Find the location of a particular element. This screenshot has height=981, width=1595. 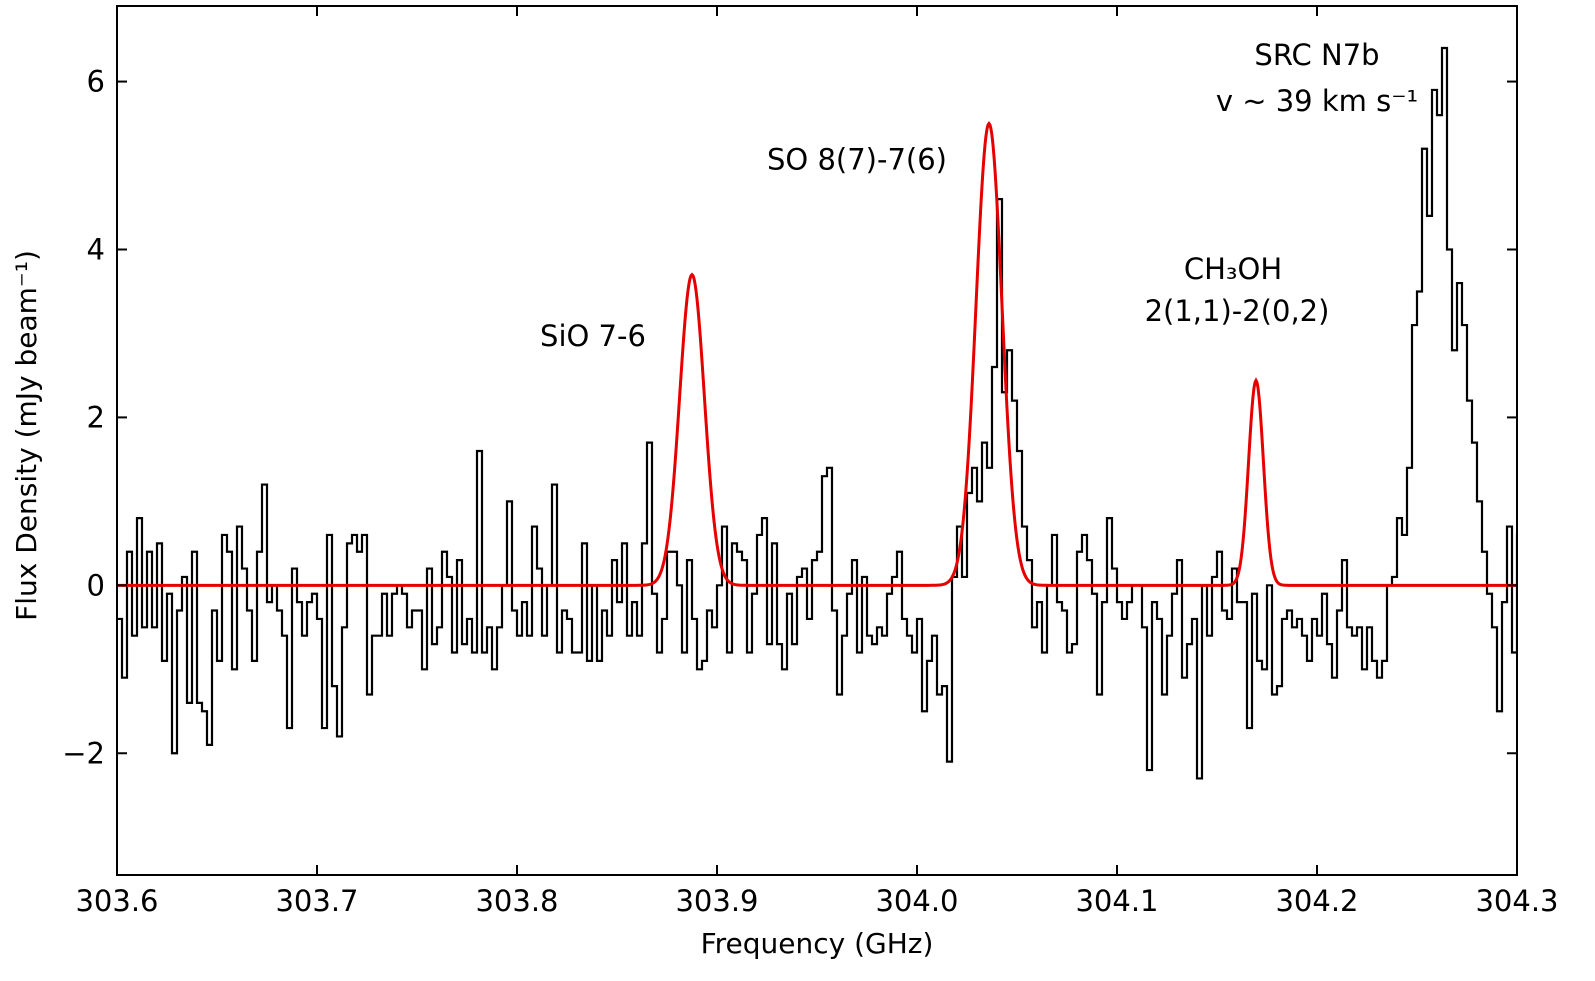

annotation-label: SRC N7b is located at coordinates (1316, 55).